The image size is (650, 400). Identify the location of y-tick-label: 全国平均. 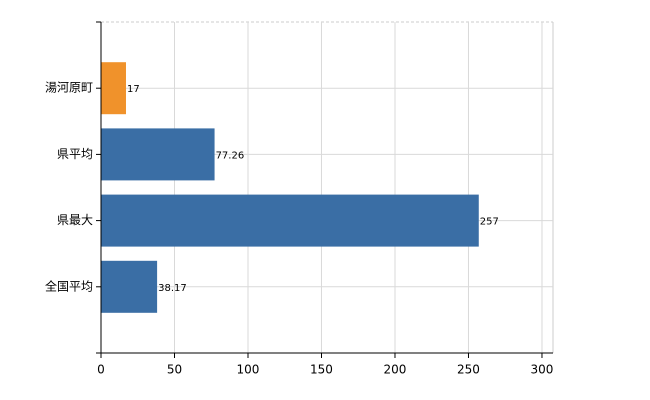
(69, 285).